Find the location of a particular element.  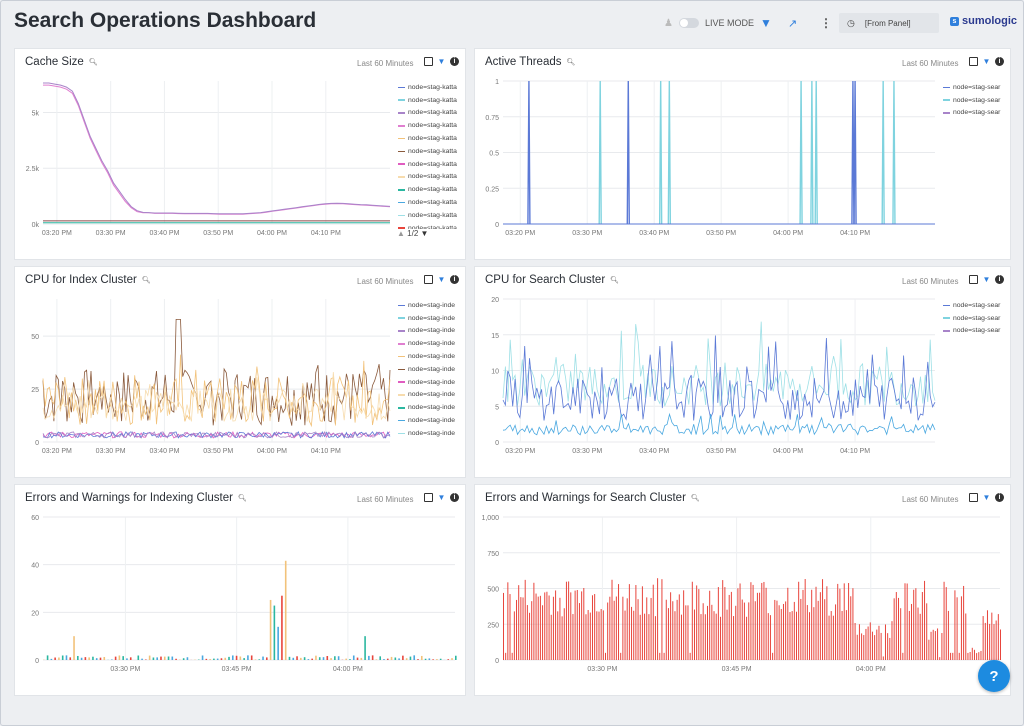

series-spike is located at coordinates (669, 152).